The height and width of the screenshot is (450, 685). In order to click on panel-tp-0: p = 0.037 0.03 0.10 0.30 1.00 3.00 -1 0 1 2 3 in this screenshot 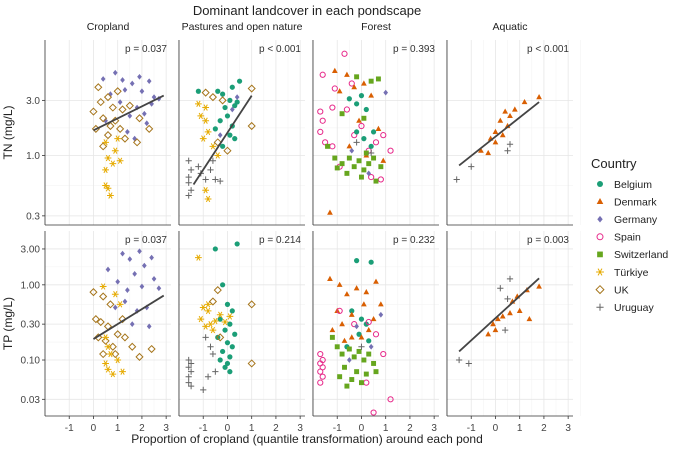, I will do `click(100, 332)`.